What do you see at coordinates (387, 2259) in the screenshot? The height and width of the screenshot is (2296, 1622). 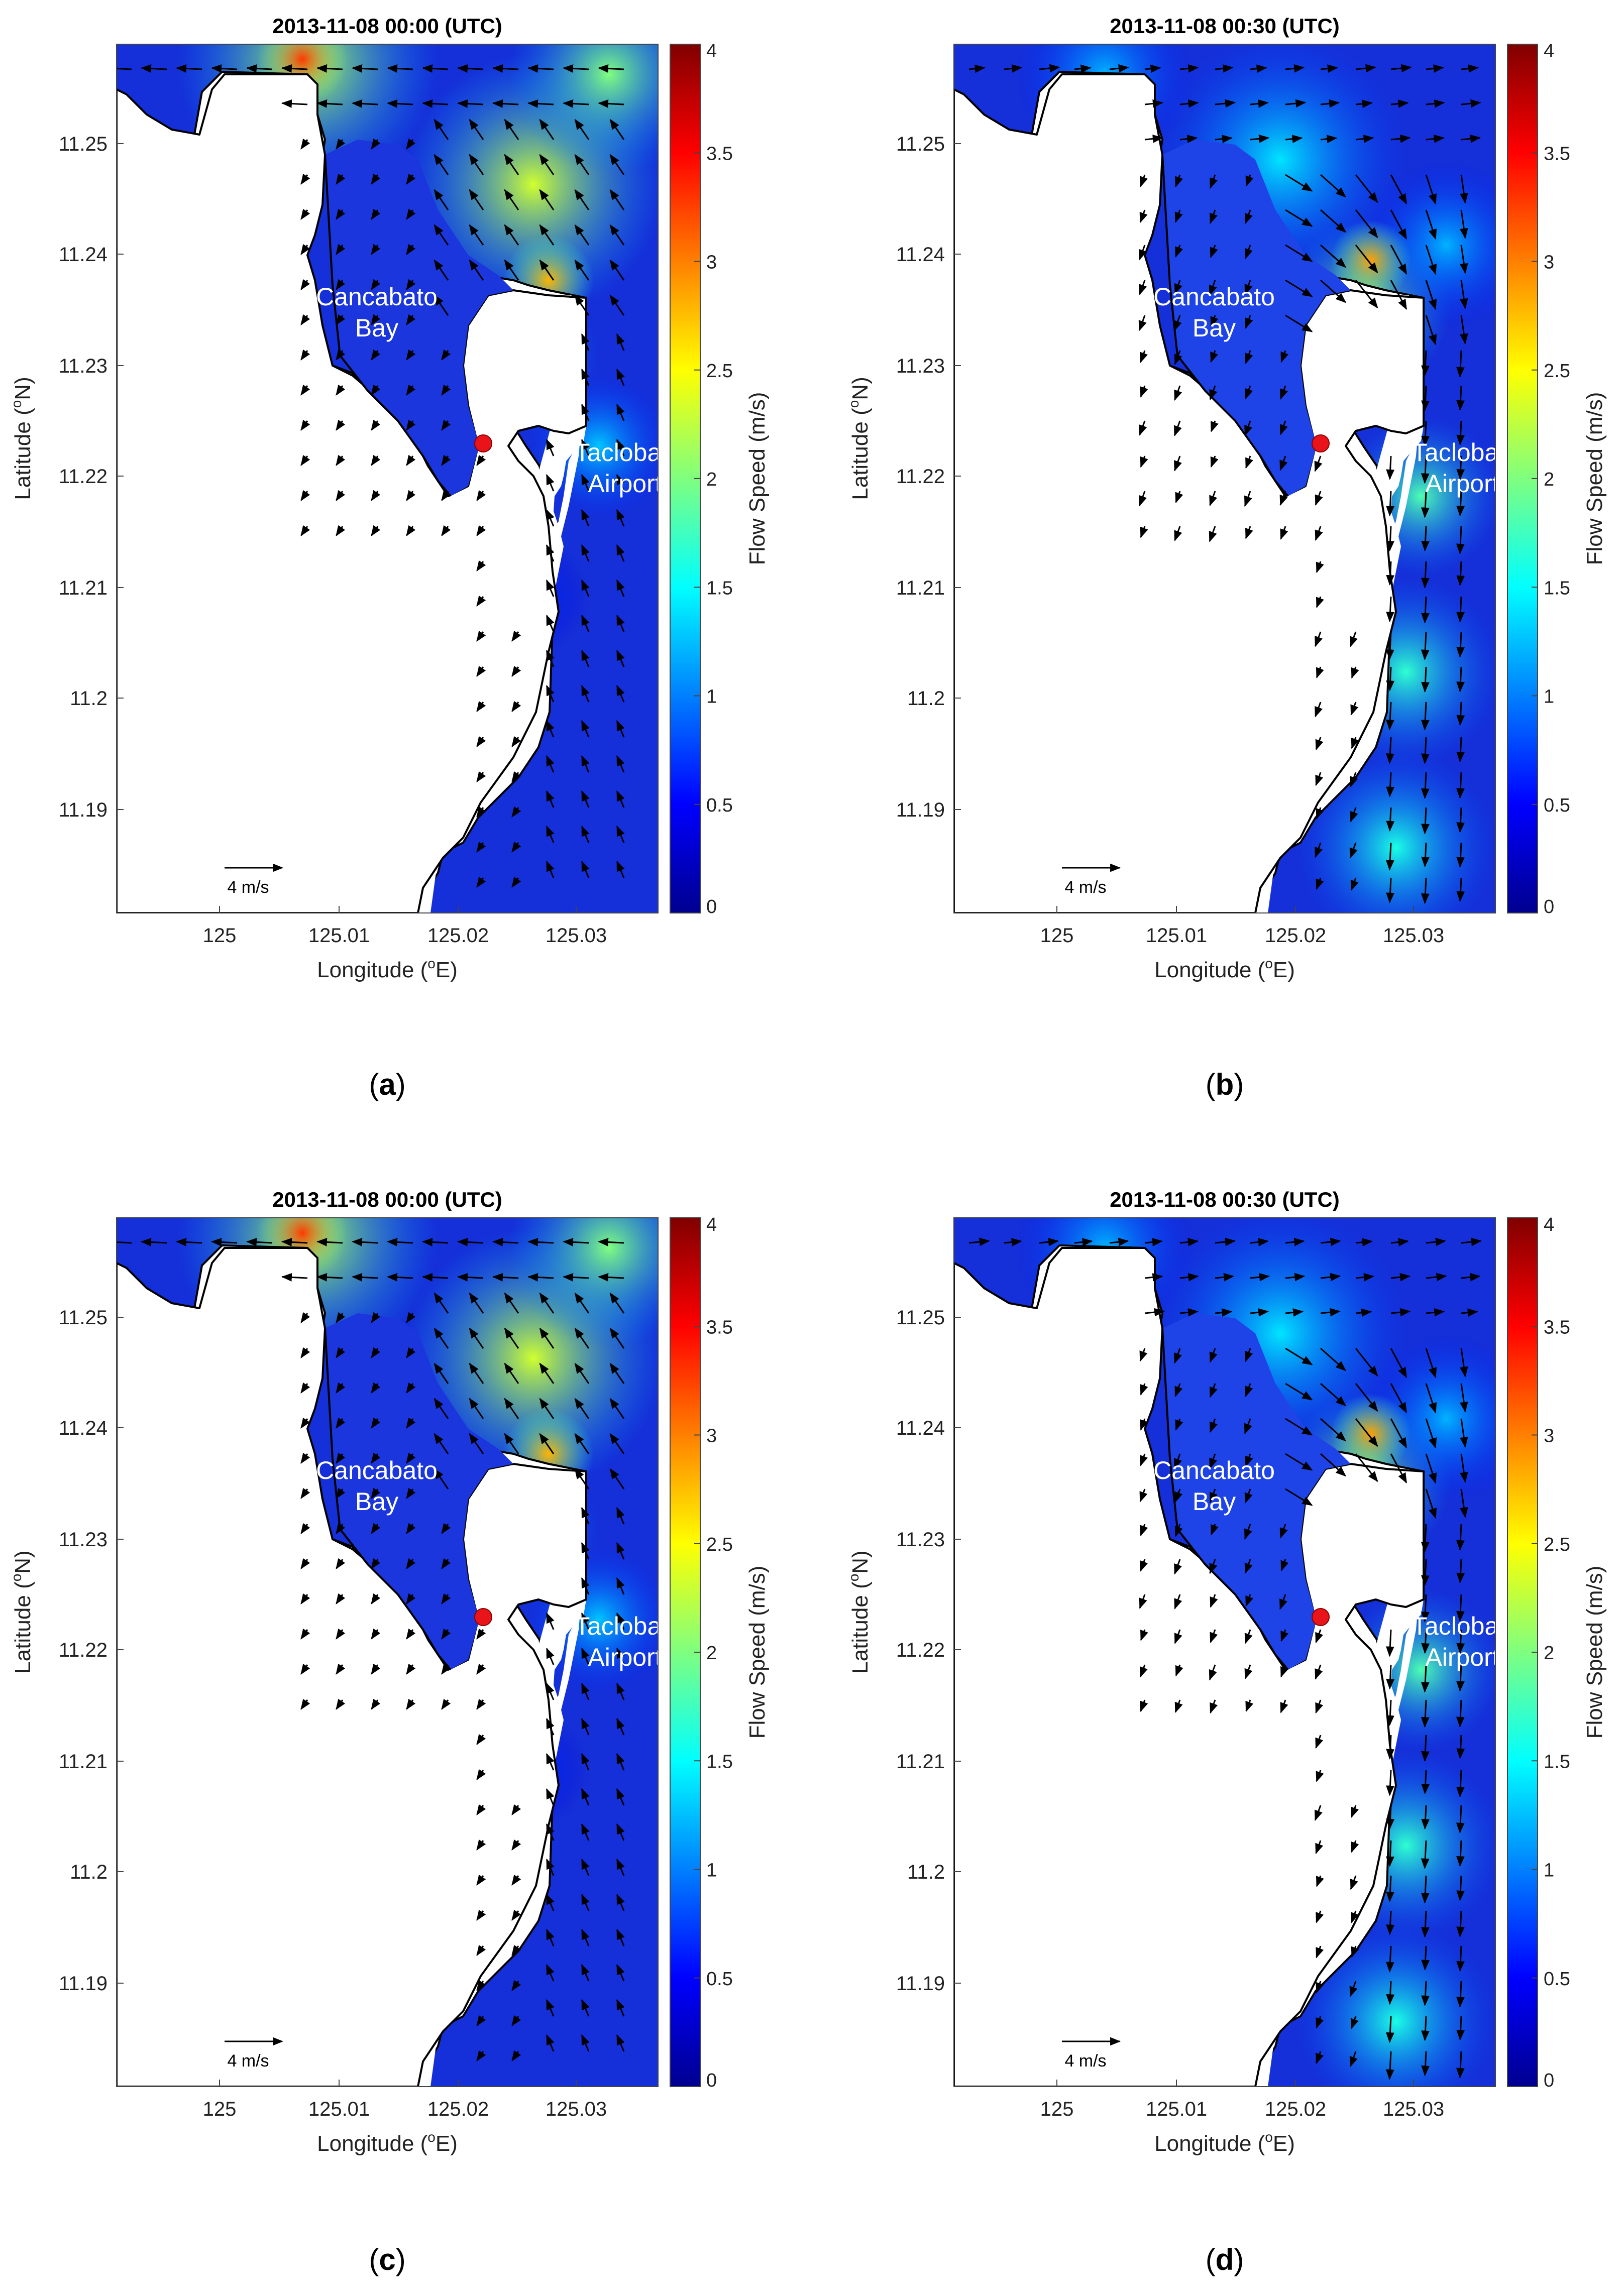 I see `panel-caption: (c)` at bounding box center [387, 2259].